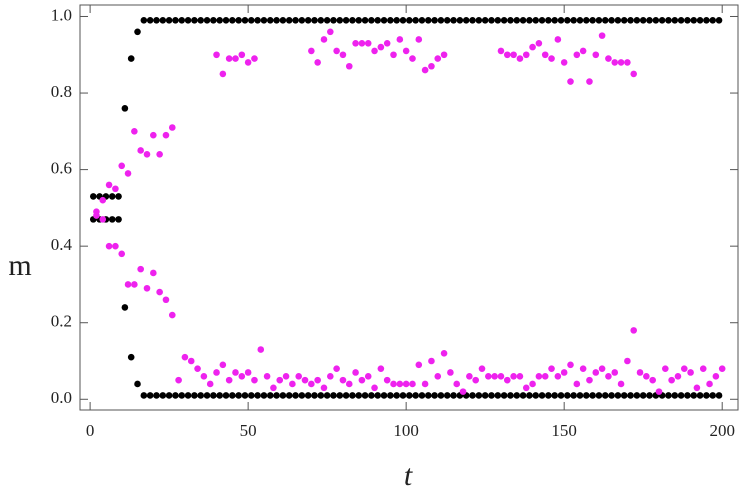  What do you see at coordinates (19, 265) in the screenshot?
I see `y-axis-label: m` at bounding box center [19, 265].